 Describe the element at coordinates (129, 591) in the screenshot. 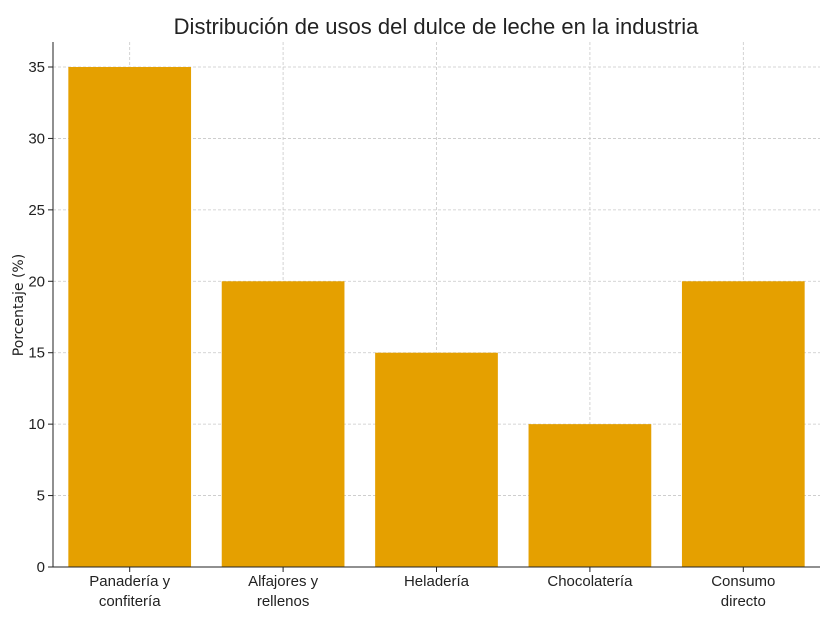

I see `x-tick-label: Panadería y confitería` at that location.